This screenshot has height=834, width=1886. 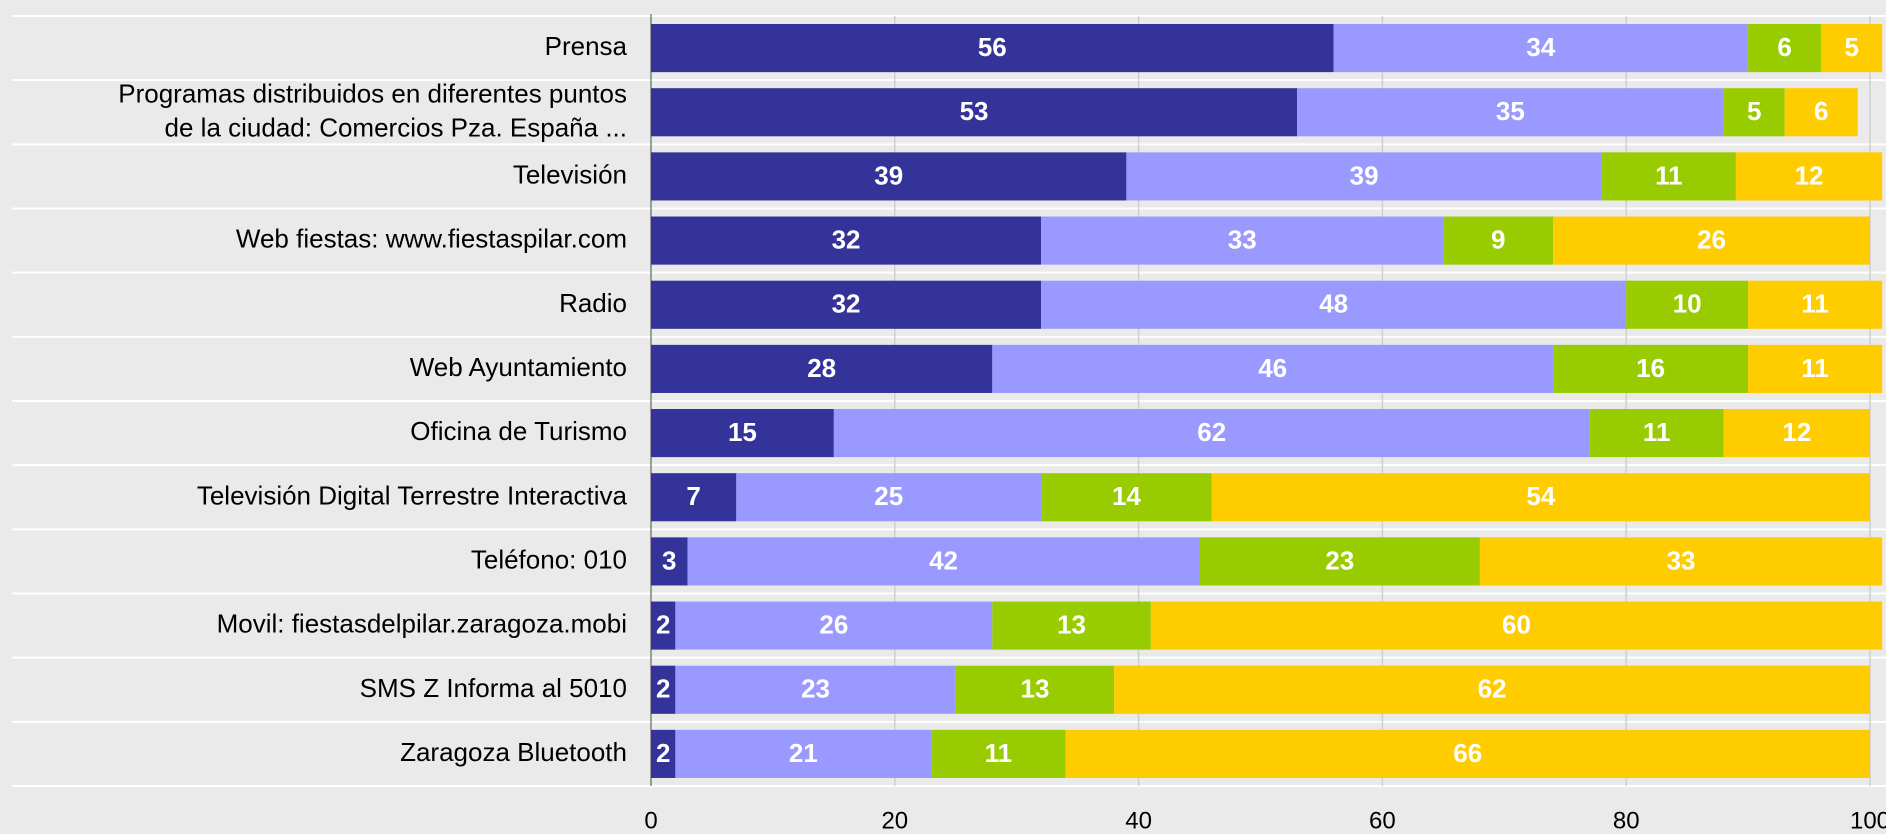 What do you see at coordinates (422, 623) in the screenshot?
I see `category-label: Movil: fiestasdelpilar.zaragoza.mobi` at bounding box center [422, 623].